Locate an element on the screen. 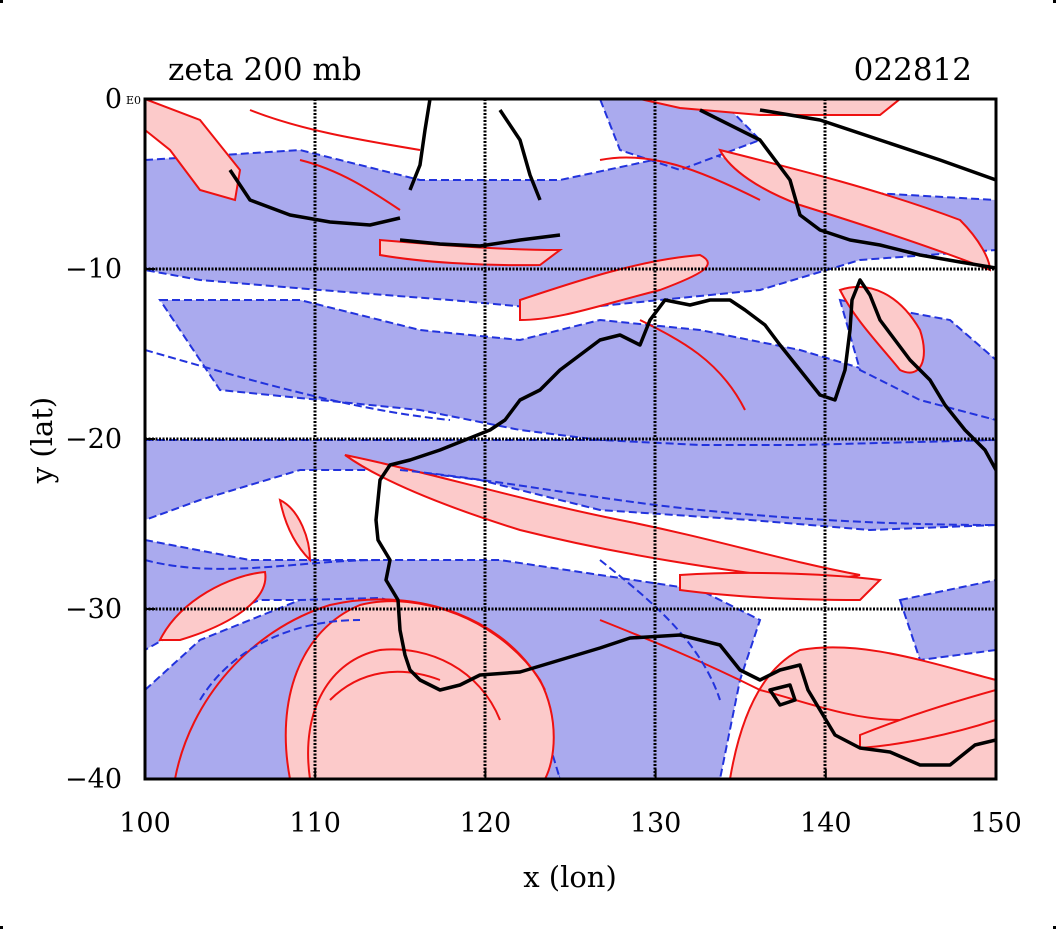 The image size is (1056, 929). x-tick-label: 140 is located at coordinates (826, 823).